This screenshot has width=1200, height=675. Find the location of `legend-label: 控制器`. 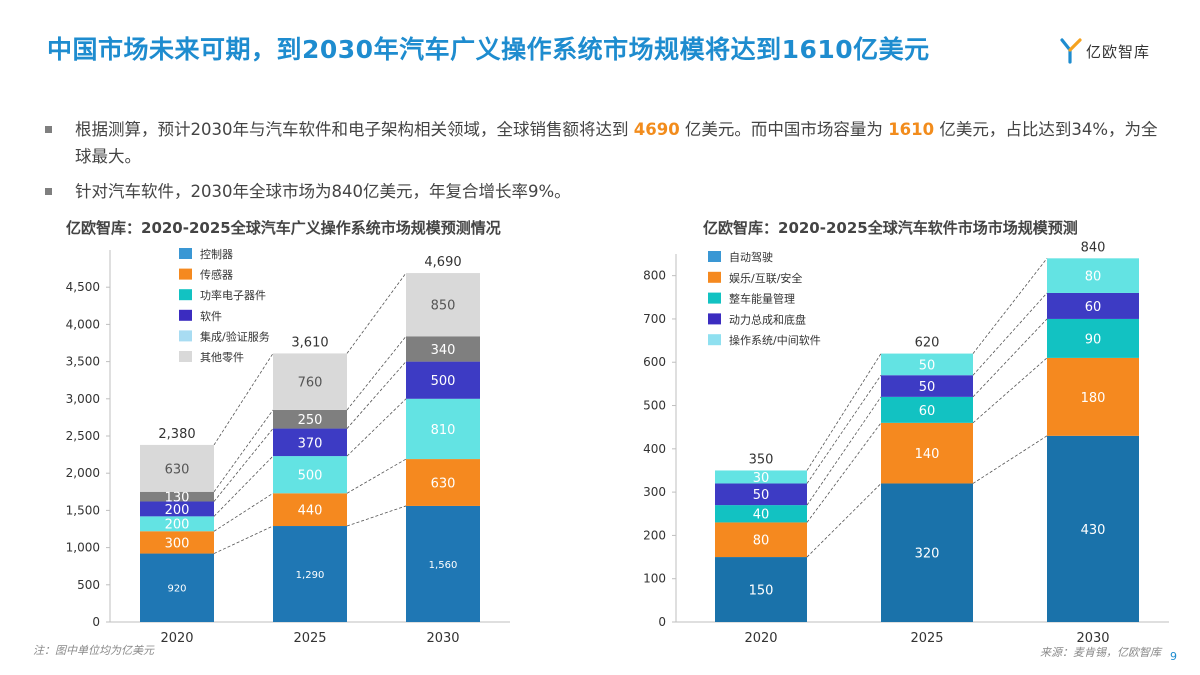

legend-label: 控制器 is located at coordinates (216, 254).